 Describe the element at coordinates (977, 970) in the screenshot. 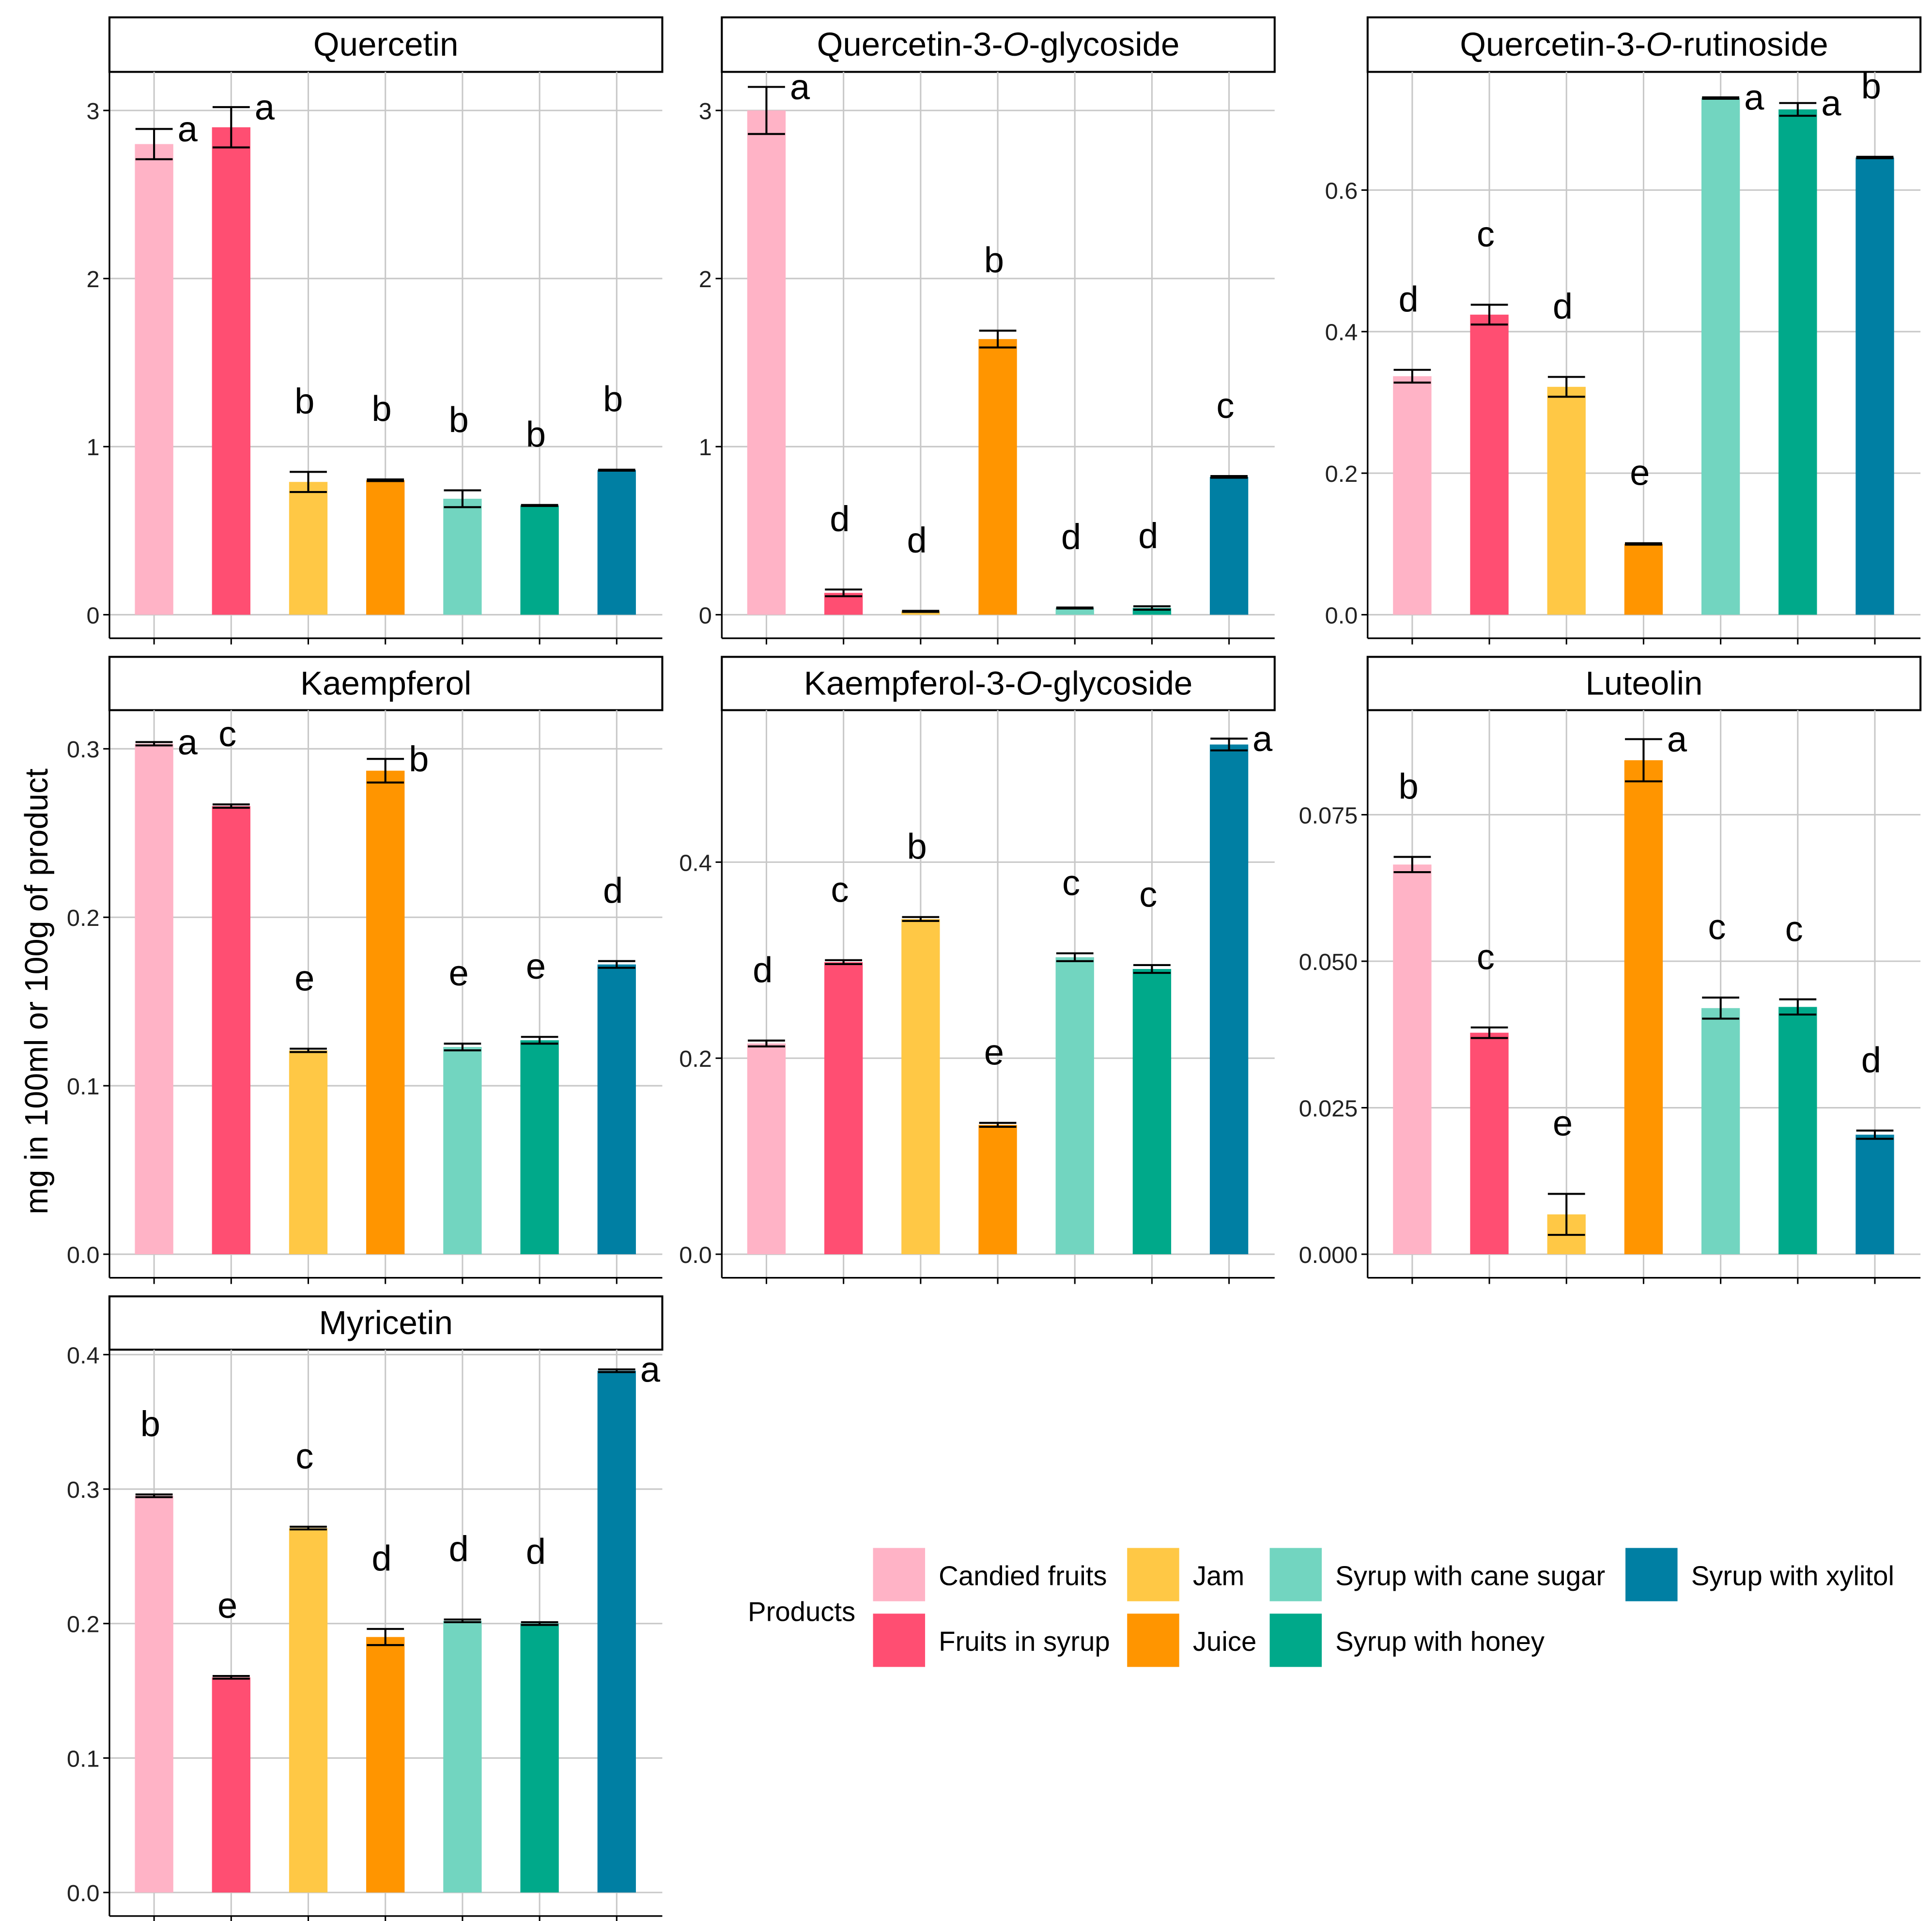

I see `panel-5: Kaempferol-3-O-glycoside 0.0 0.2 0.4 d c b e c c a` at that location.